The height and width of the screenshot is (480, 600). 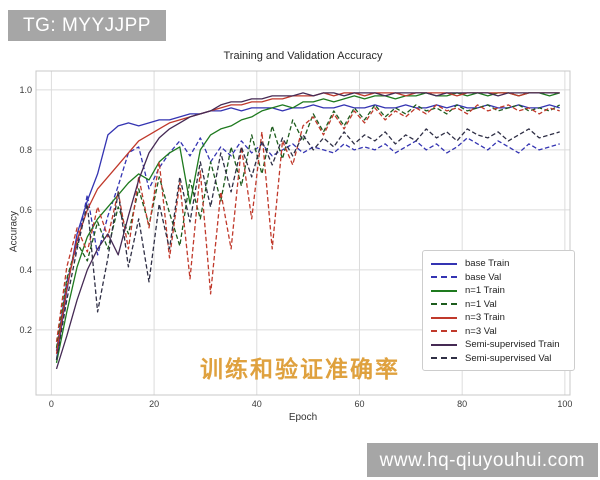 I want to click on x-tick-40: 40, so click(x=256, y=404).